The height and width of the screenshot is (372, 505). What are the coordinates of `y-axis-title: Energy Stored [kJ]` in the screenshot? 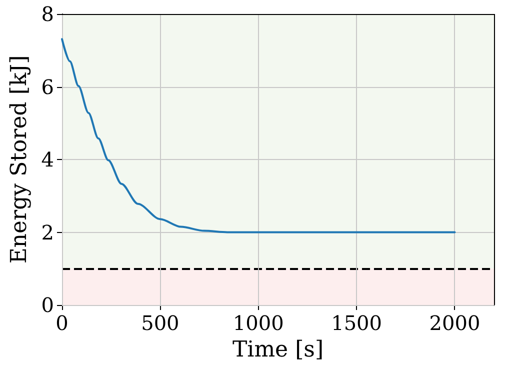 It's located at (19, 159).